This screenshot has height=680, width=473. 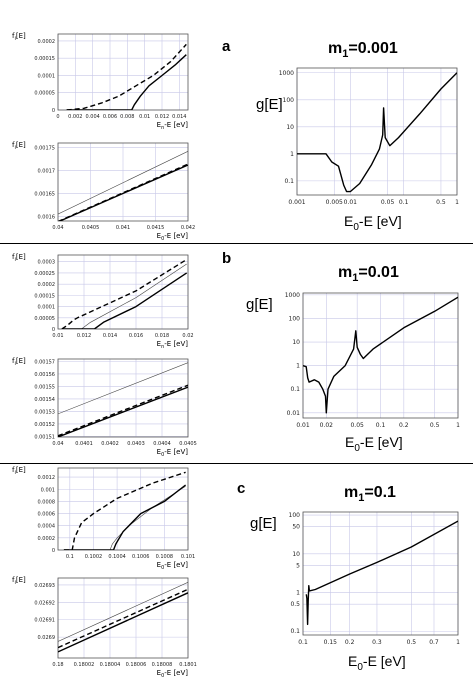 What do you see at coordinates (286, 73) in the screenshot?
I see `y-tick-label: 1000` at bounding box center [286, 73].